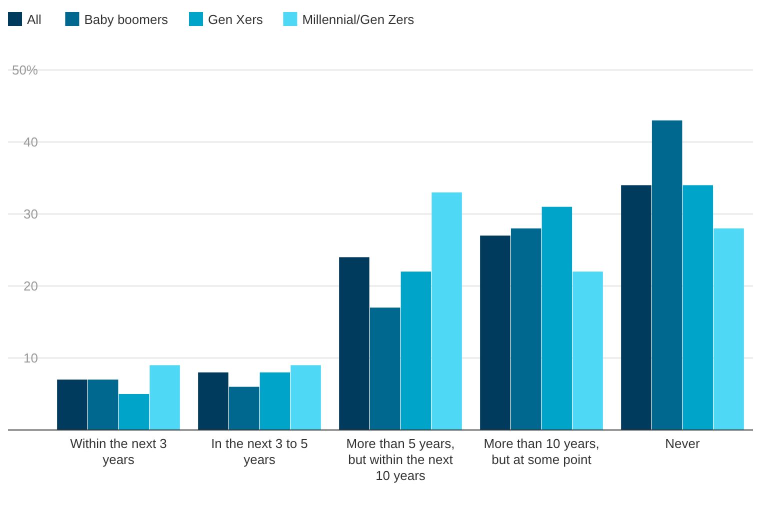  I want to click on legend-label: All, so click(34, 19).